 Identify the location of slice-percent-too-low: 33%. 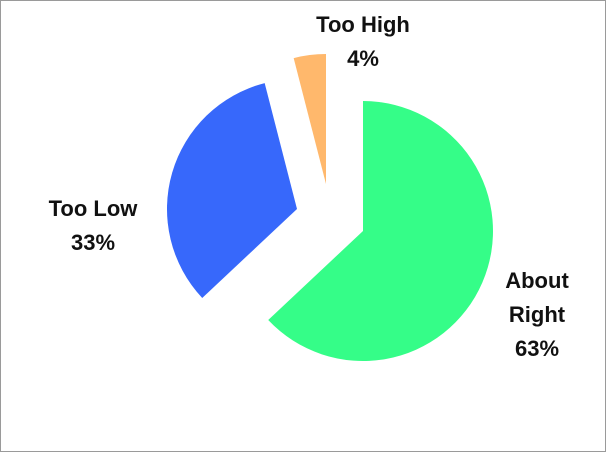
(93, 242).